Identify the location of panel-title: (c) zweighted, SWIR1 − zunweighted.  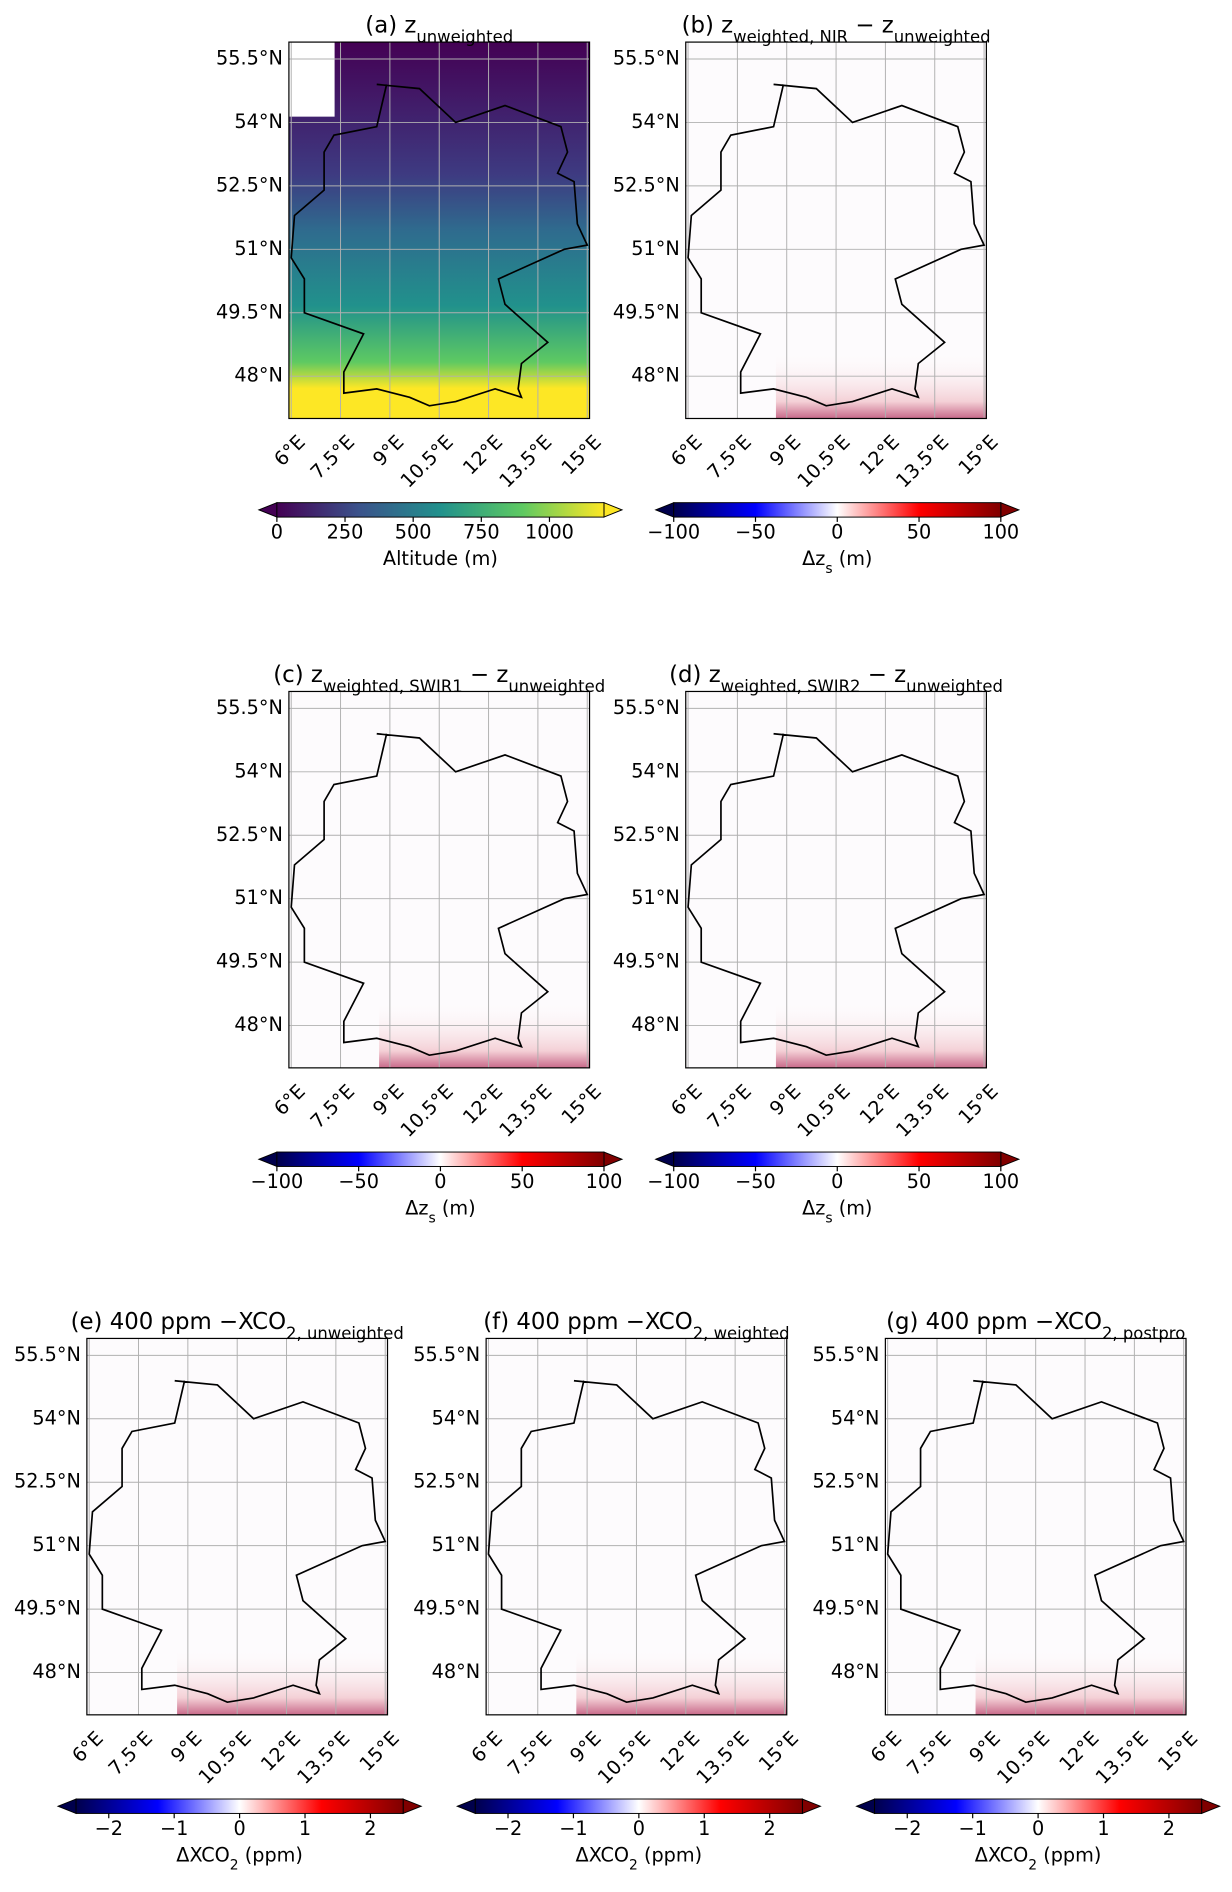
(439, 679).